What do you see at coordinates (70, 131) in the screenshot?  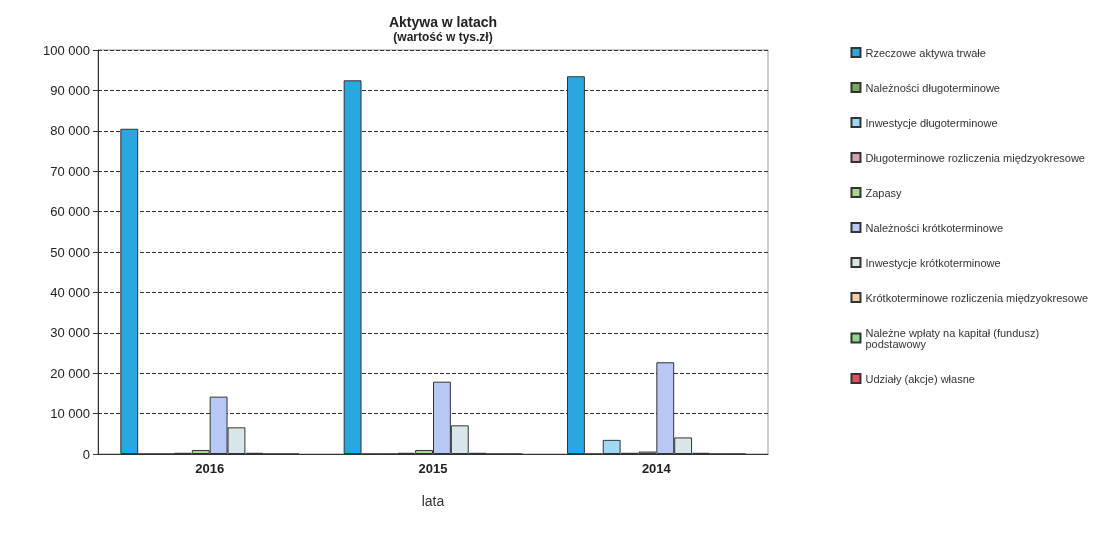 I see `y-tick-label: 80 000` at bounding box center [70, 131].